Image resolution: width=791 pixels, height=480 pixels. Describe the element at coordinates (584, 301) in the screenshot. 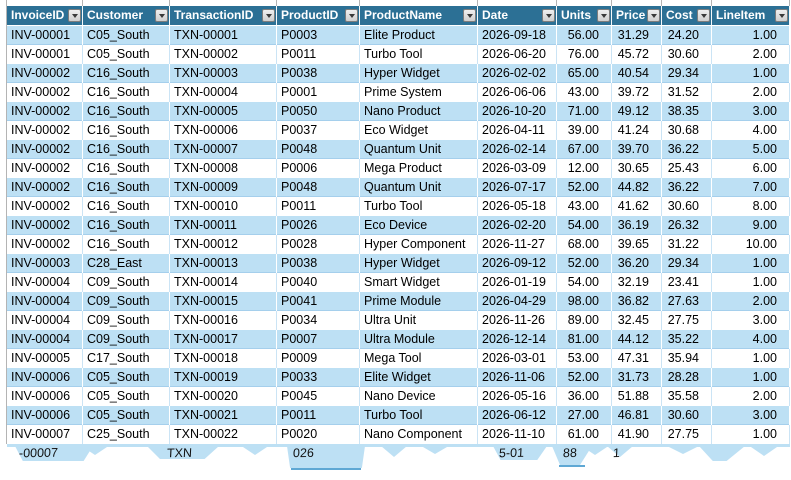

I see `cell: 98.00` at that location.